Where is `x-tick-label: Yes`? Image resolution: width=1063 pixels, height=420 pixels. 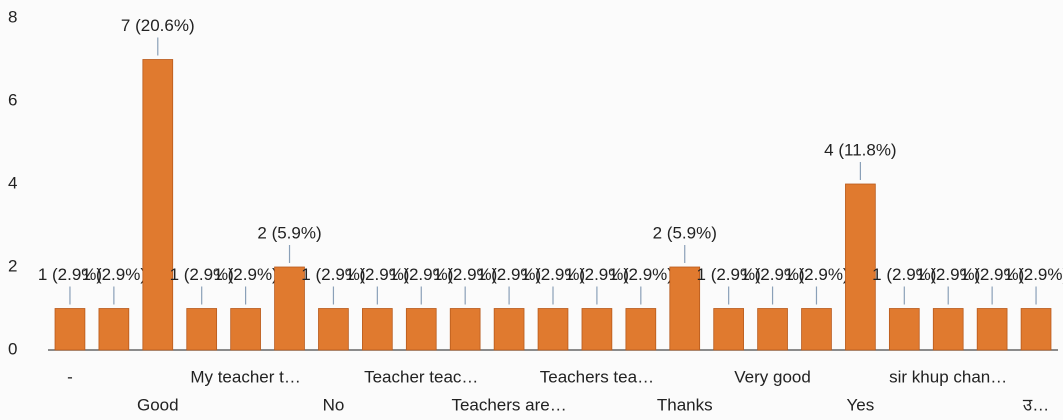
x-tick-label: Yes is located at coordinates (861, 404).